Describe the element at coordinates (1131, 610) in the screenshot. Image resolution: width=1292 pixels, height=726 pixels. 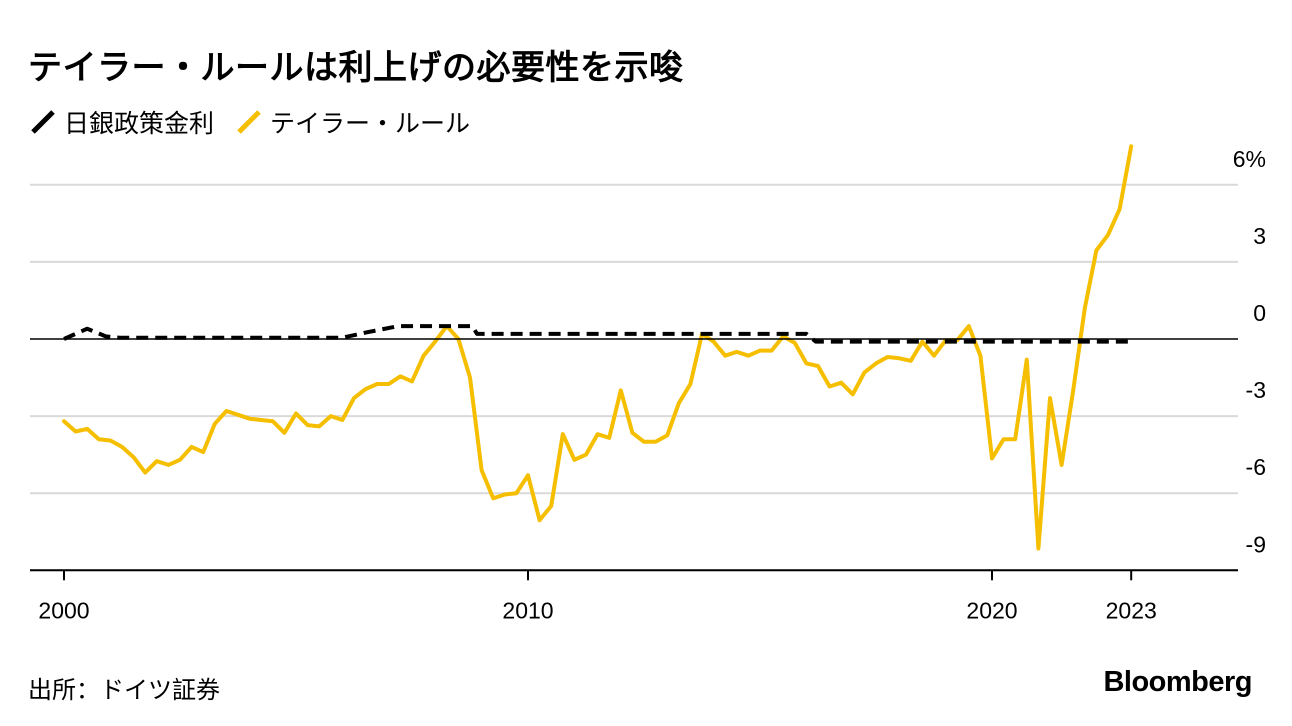
I see `x-tick-label: 2023` at that location.